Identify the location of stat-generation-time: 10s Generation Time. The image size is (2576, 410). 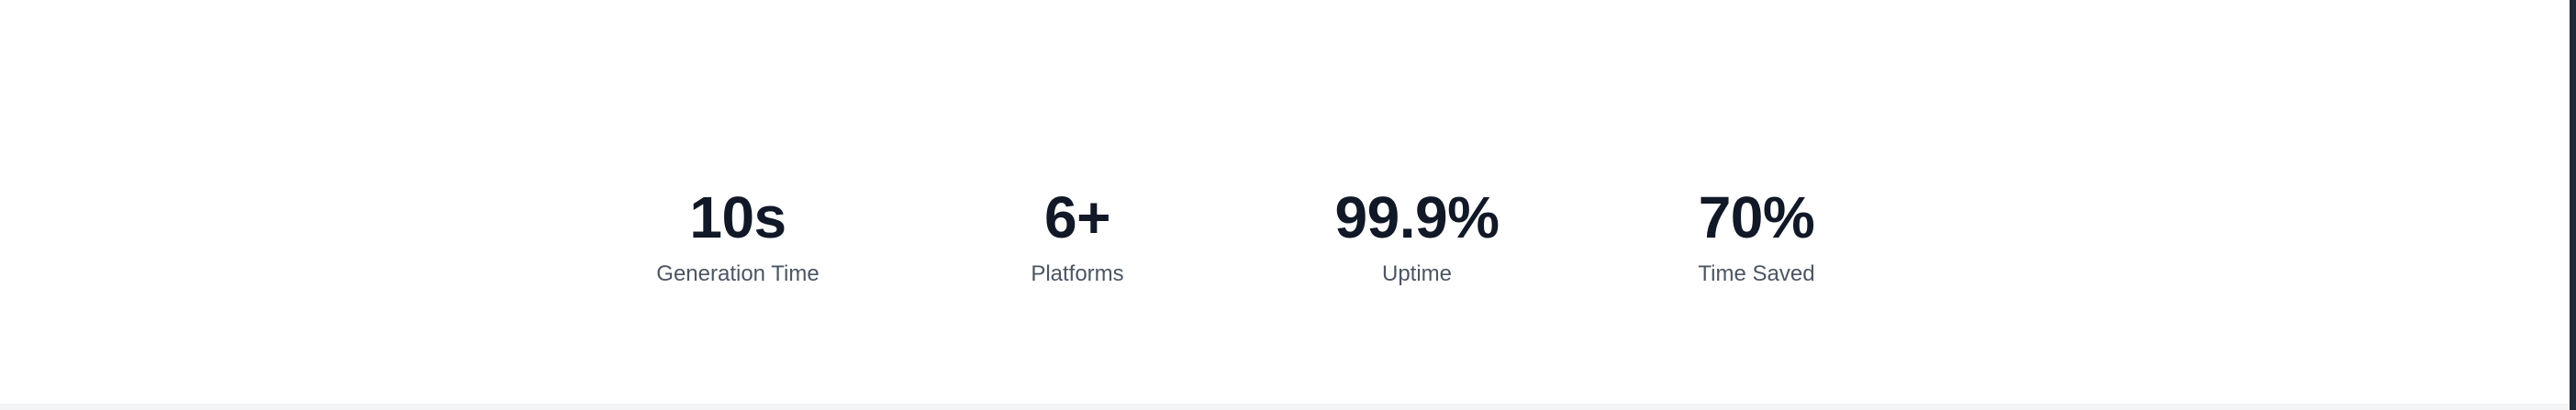
(738, 240).